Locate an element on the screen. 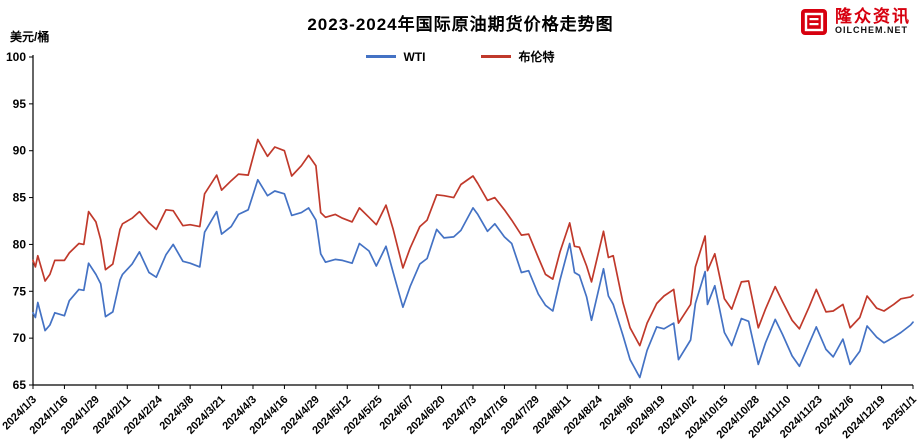 This screenshot has height=448, width=921. legend-label-wti: WTI is located at coordinates (414, 56).